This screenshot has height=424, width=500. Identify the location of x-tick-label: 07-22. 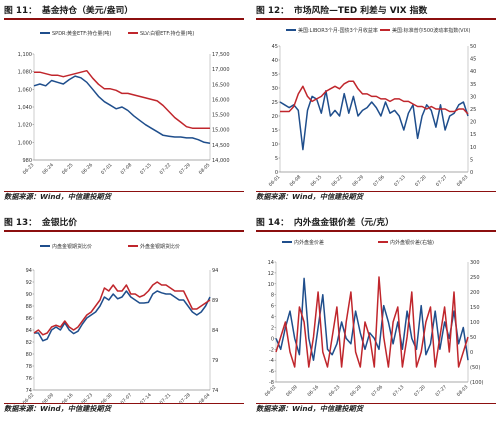
(166, 169).